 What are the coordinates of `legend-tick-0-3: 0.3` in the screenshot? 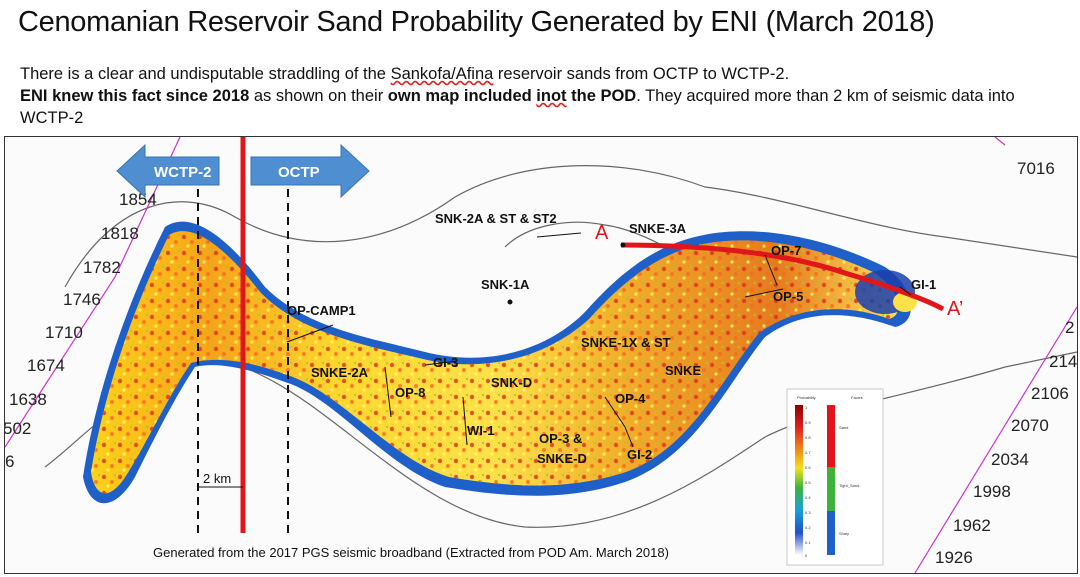 It's located at (808, 512).